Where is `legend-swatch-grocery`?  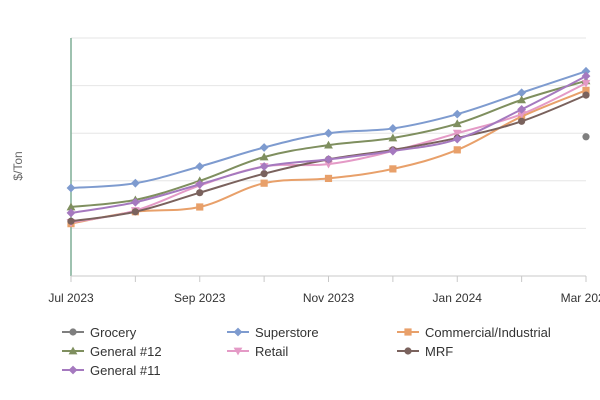 legend-swatch-grocery is located at coordinates (73, 332).